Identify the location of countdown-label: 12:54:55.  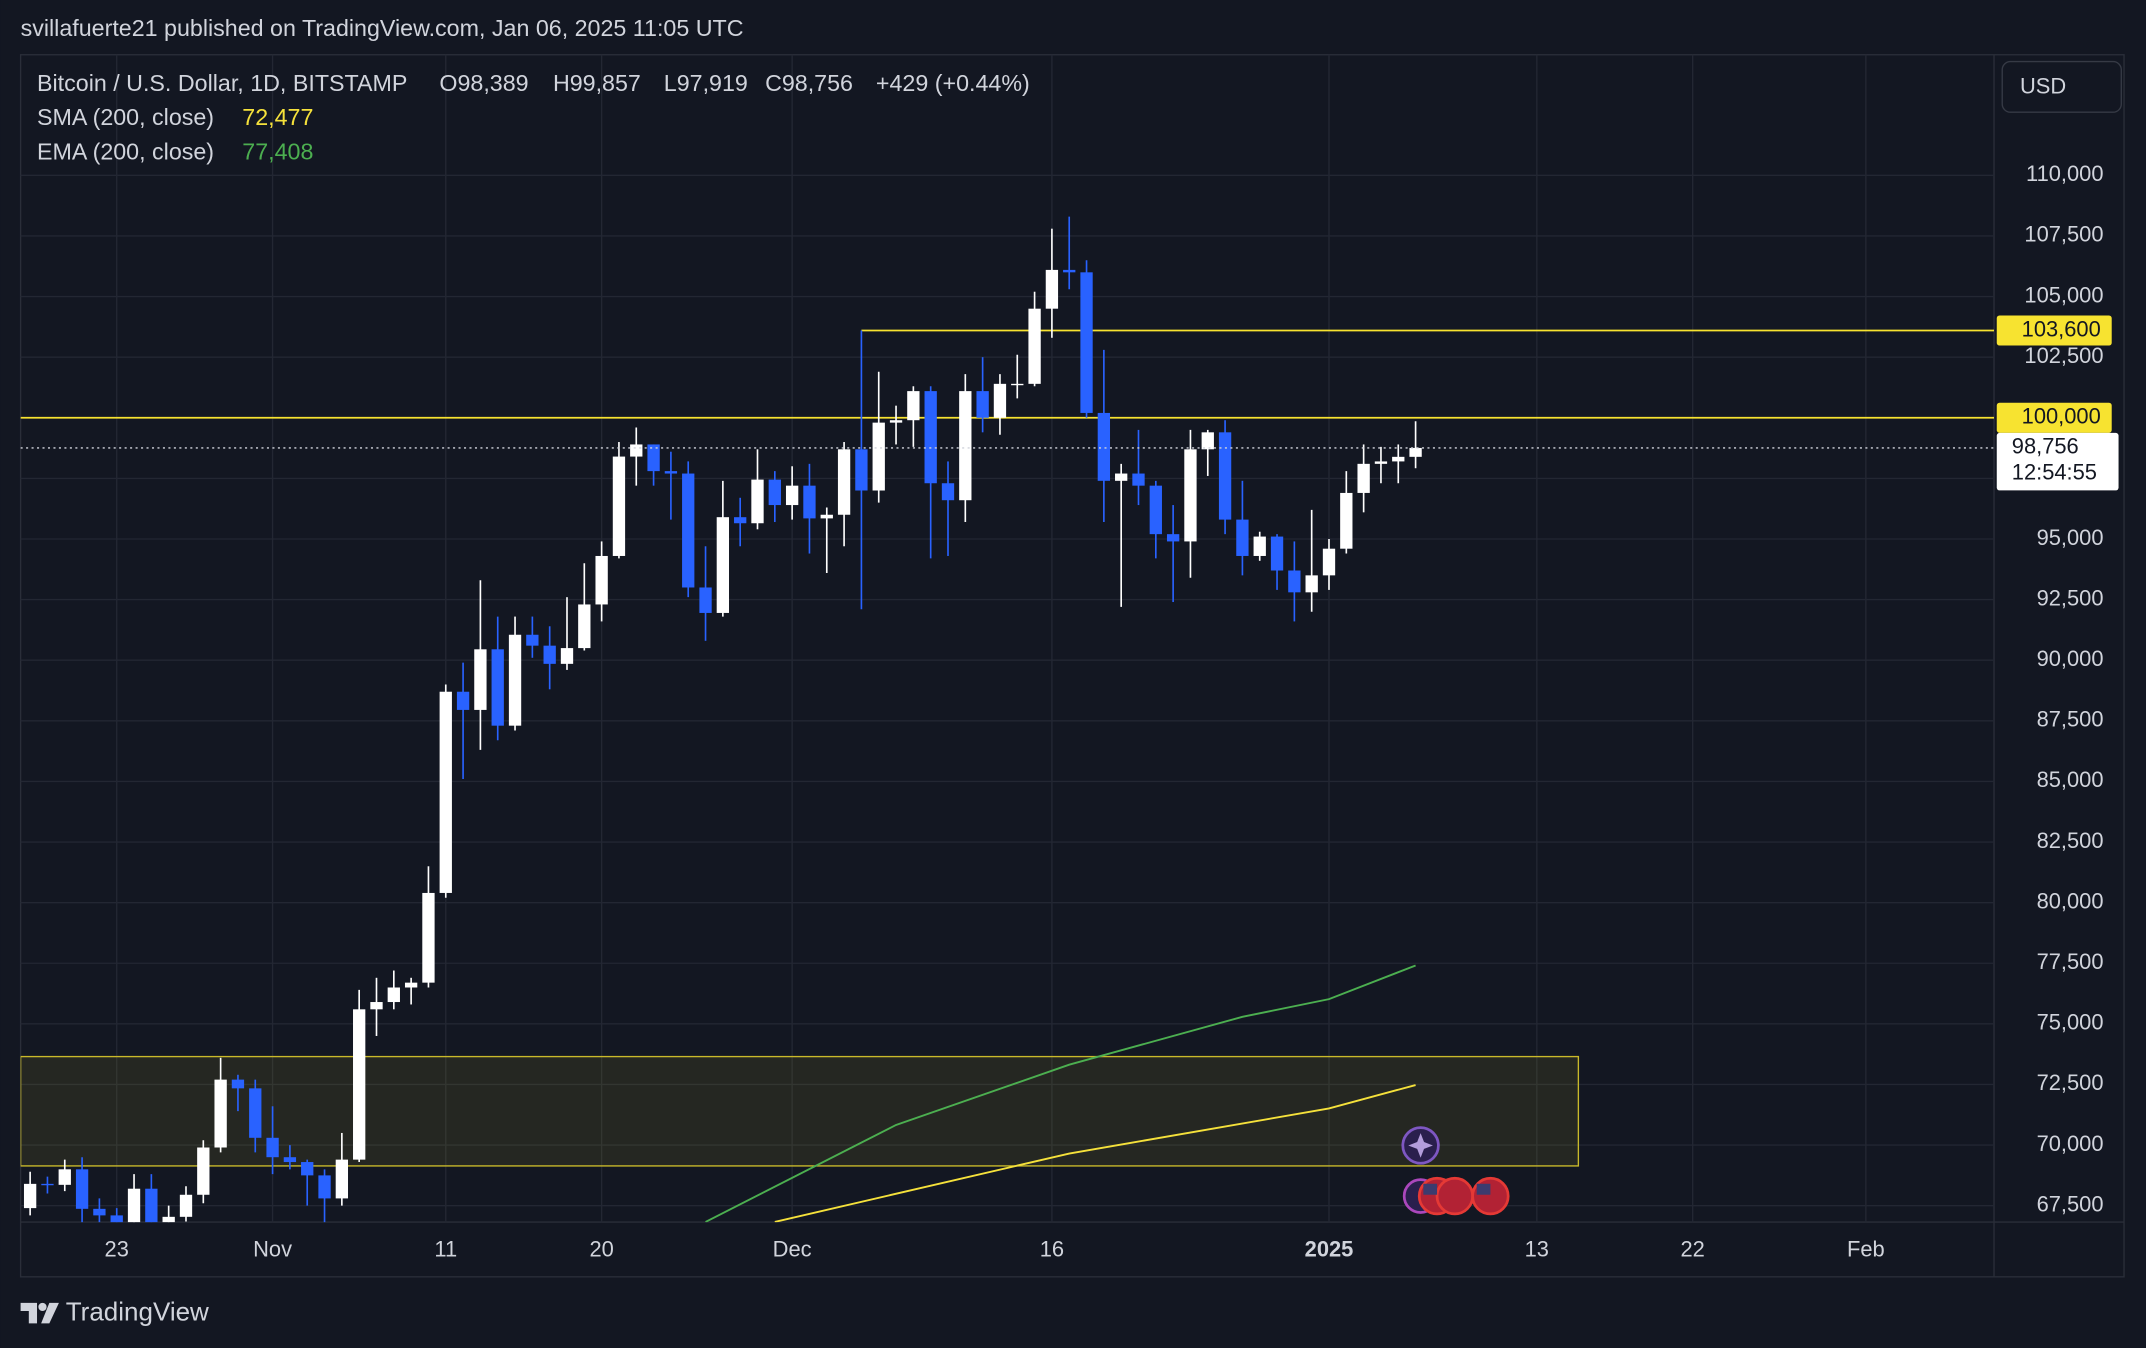
(2054, 472).